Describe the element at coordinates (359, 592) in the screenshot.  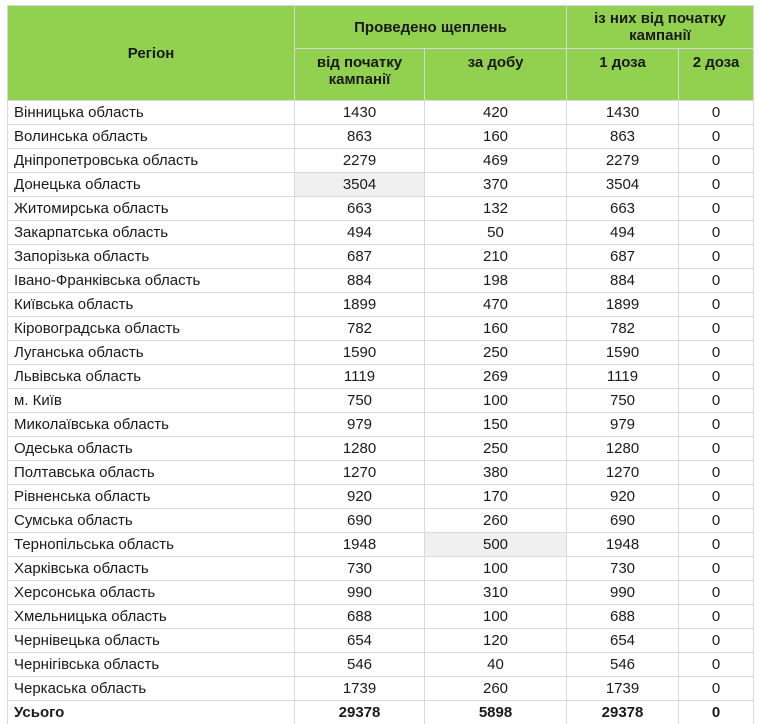
I see `since-start-cell: 990` at that location.